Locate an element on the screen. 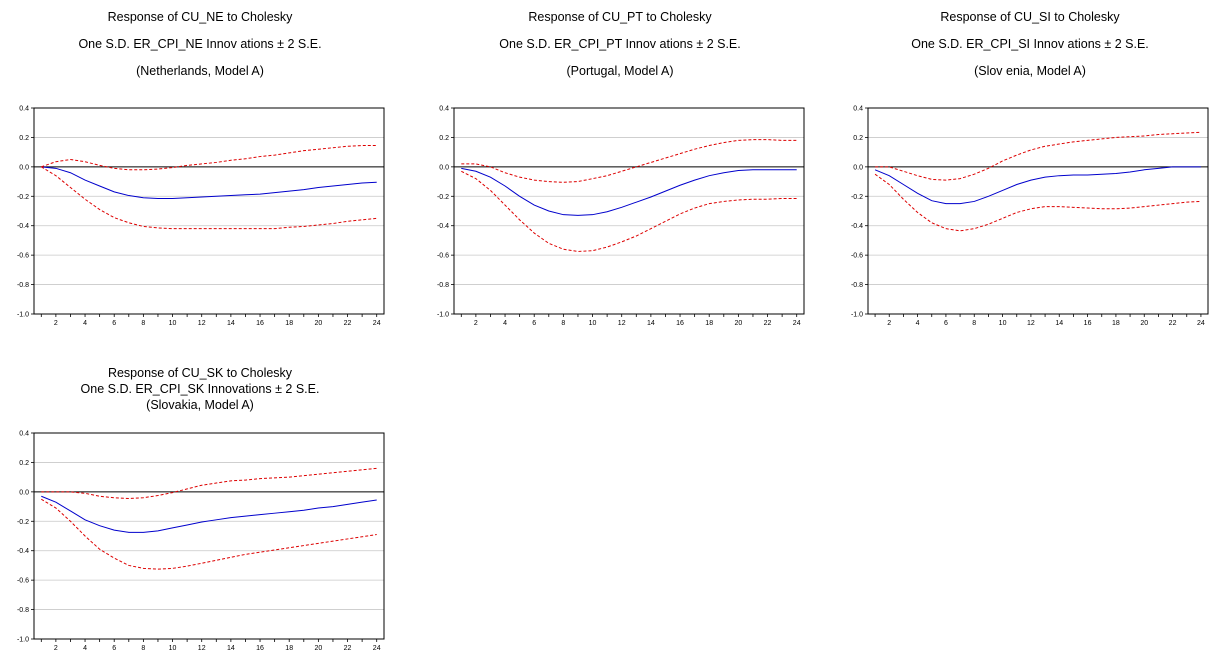 Image resolution: width=1216 pixels, height=657 pixels. chart-title-line-1: Response of CU_SI to Cholesky is located at coordinates (1030, 17).